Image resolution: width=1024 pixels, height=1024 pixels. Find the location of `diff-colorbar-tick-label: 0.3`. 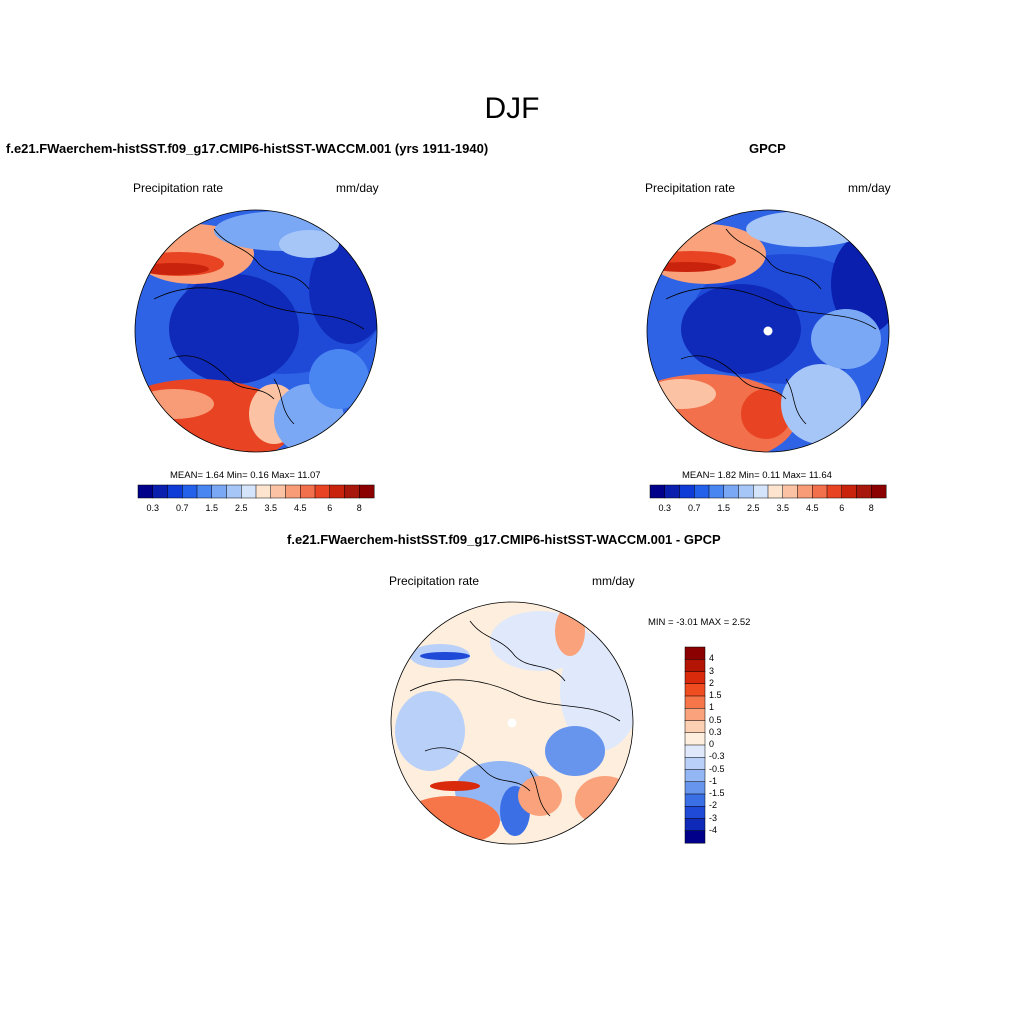

diff-colorbar-tick-label: 0.3 is located at coordinates (715, 731).